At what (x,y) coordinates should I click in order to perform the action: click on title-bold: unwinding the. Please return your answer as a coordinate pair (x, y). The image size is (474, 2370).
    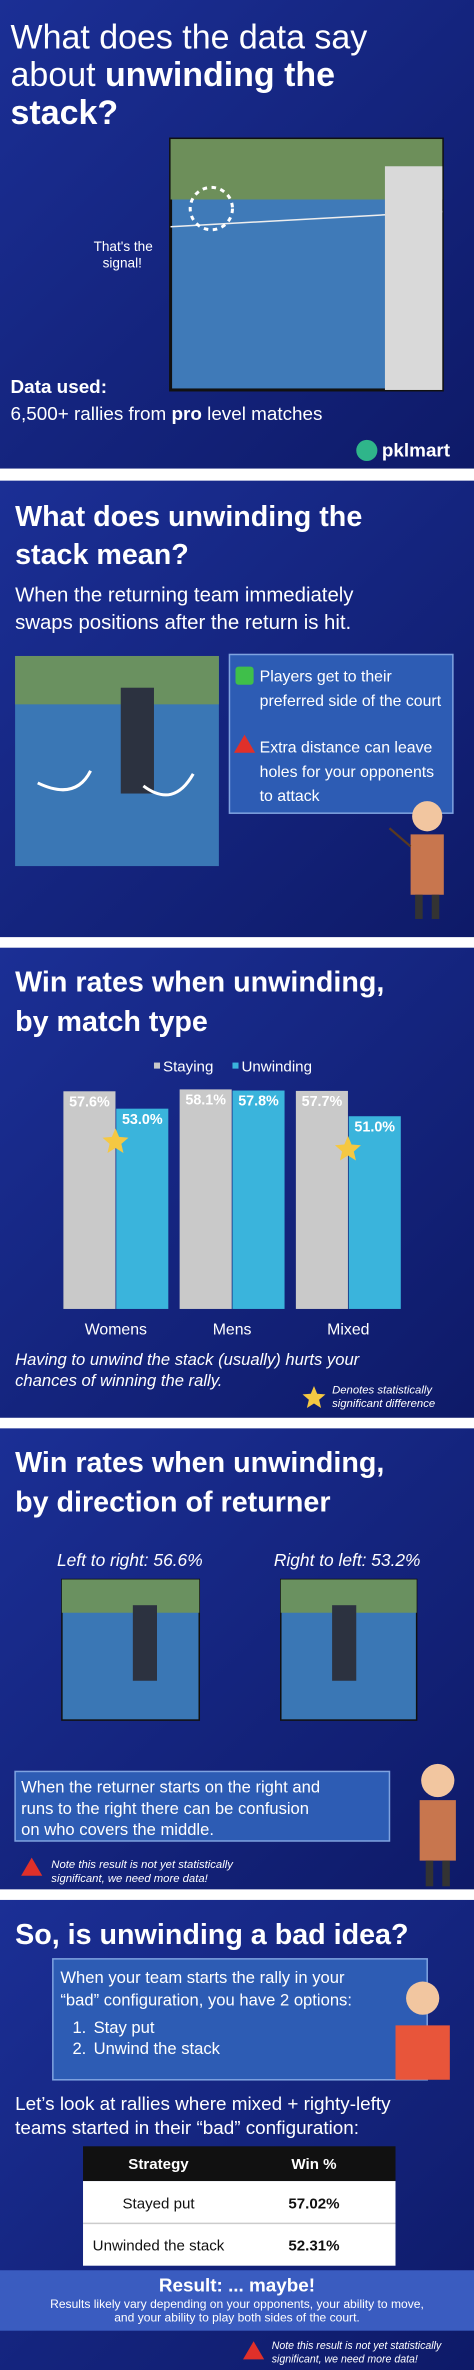
    Looking at the image, I should click on (220, 75).